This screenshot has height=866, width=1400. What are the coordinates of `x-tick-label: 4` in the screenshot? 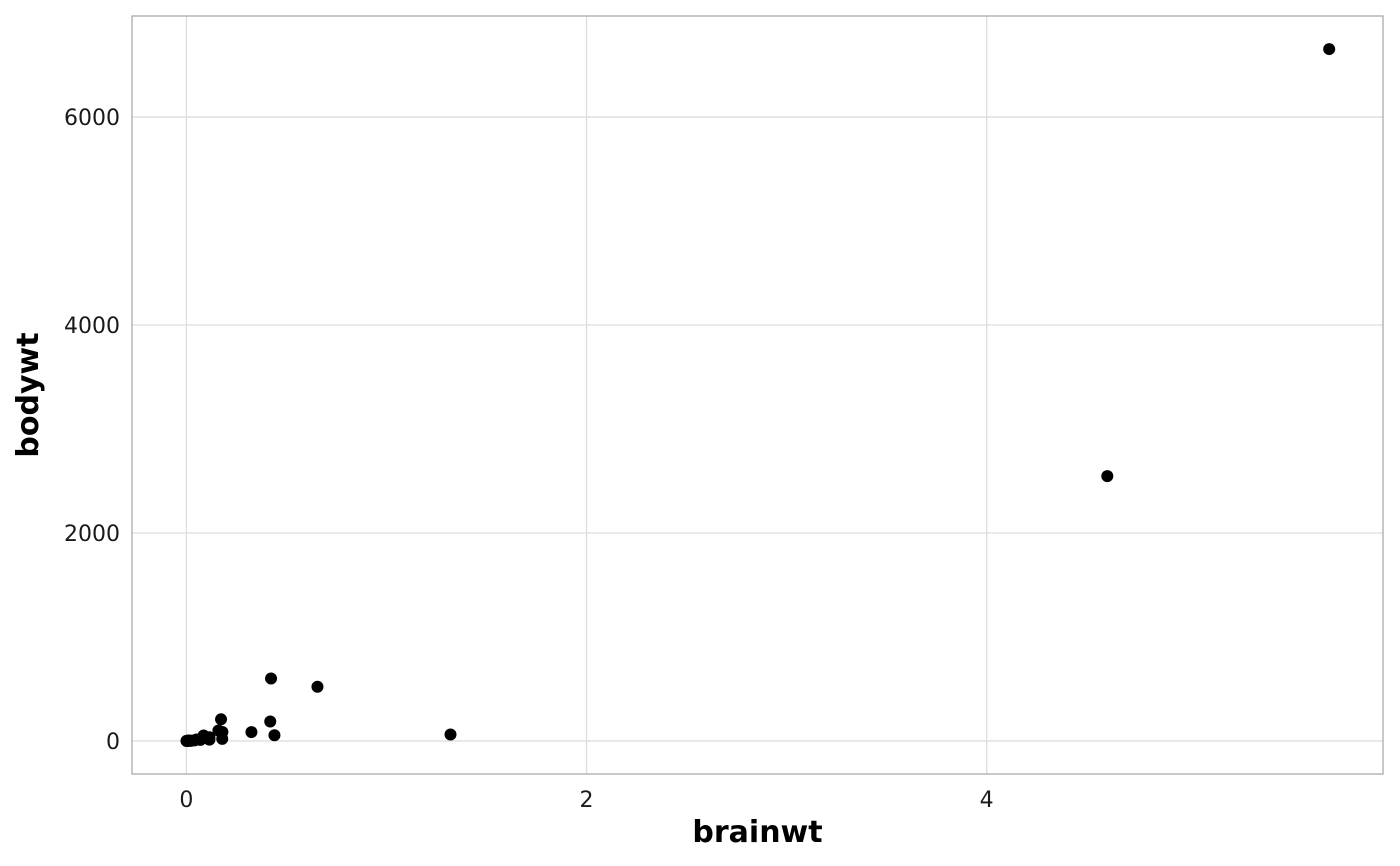 It's located at (987, 800).